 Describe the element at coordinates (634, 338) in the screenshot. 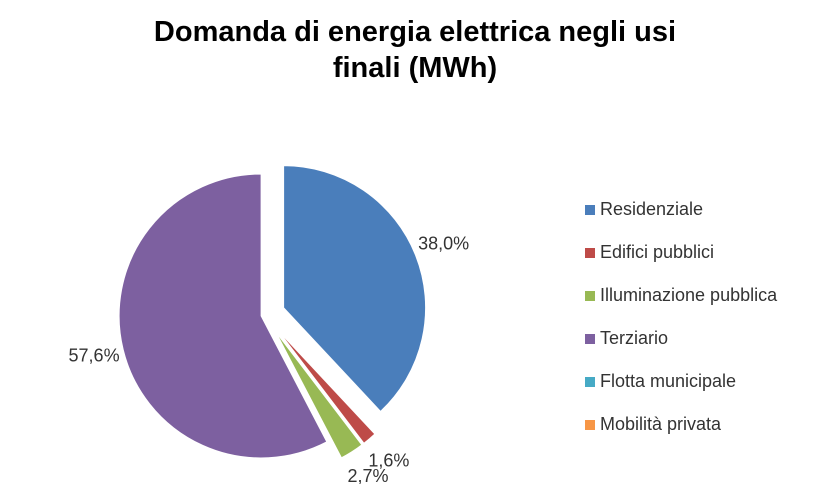

I see `legend-label: Terziario` at that location.